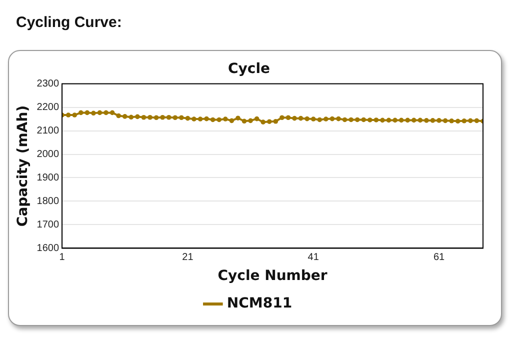 Image resolution: width=526 pixels, height=338 pixels. Describe the element at coordinates (259, 304) in the screenshot. I see `legend-label: NCM811` at that location.